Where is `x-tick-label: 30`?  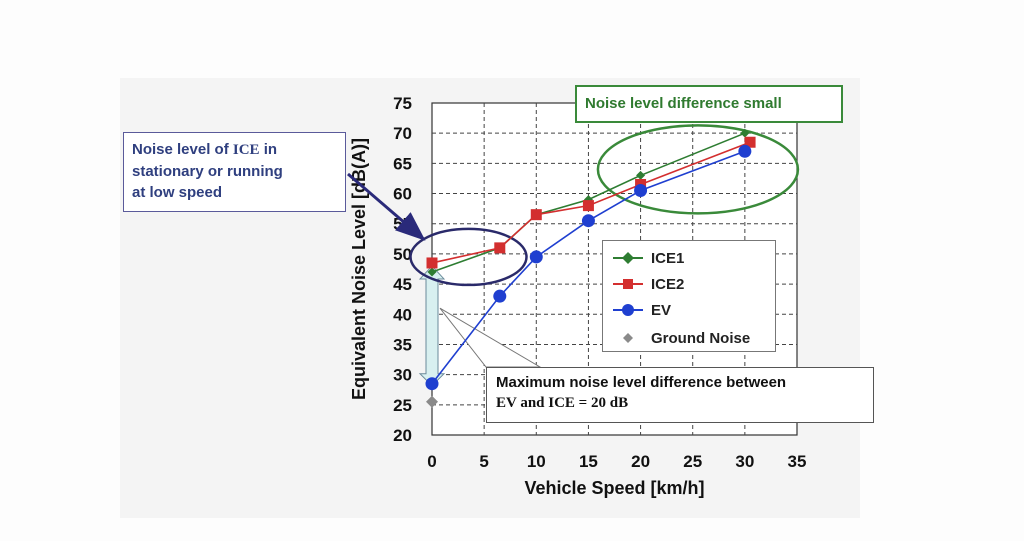 x-tick-label: 30 is located at coordinates (744, 461).